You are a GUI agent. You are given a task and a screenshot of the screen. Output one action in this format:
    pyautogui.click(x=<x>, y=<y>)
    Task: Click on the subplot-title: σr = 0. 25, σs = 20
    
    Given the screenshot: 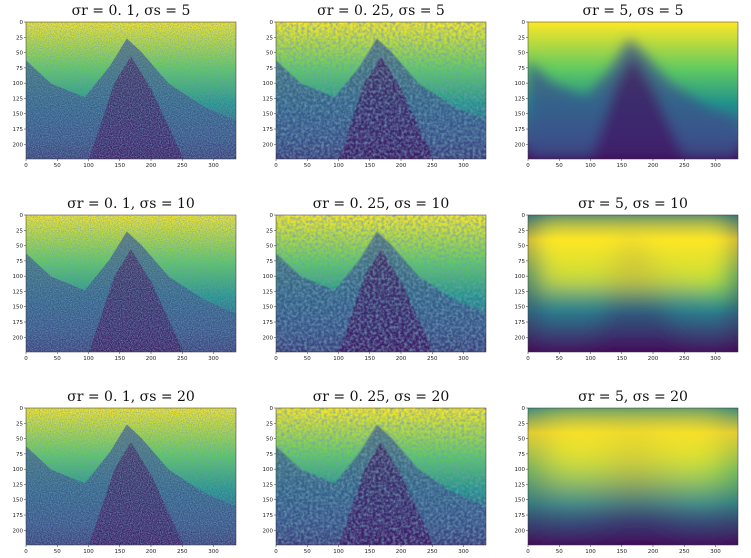 What is the action you would take?
    pyautogui.click(x=381, y=397)
    